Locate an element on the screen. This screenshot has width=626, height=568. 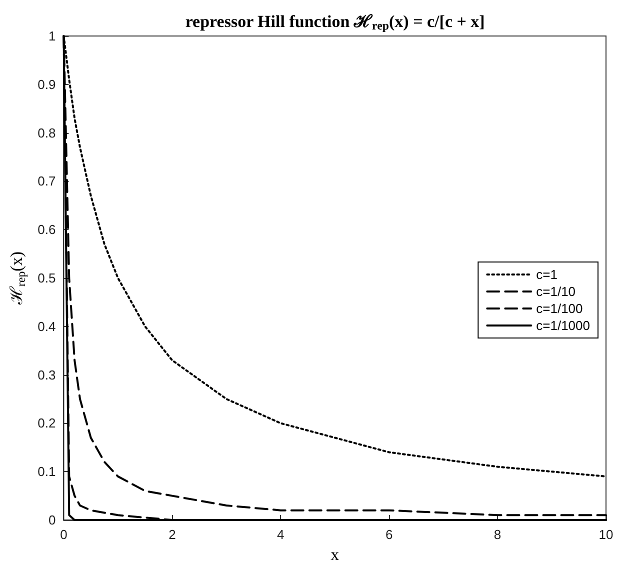
legend-label: c=1/100 is located at coordinates (559, 308).